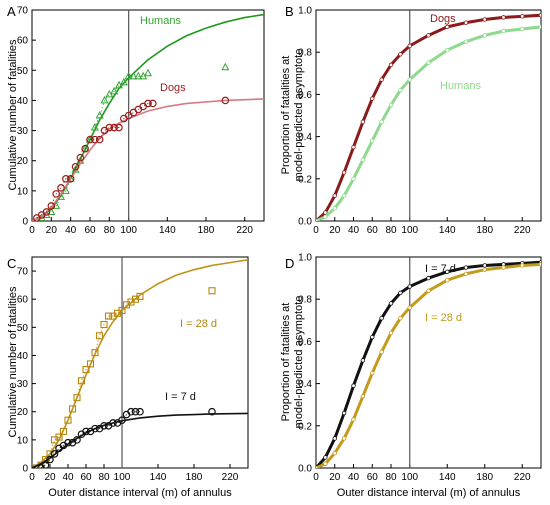  Describe the element at coordinates (13, 115) in the screenshot. I see `y-axis-label: Cumulative number of fatalities` at that location.